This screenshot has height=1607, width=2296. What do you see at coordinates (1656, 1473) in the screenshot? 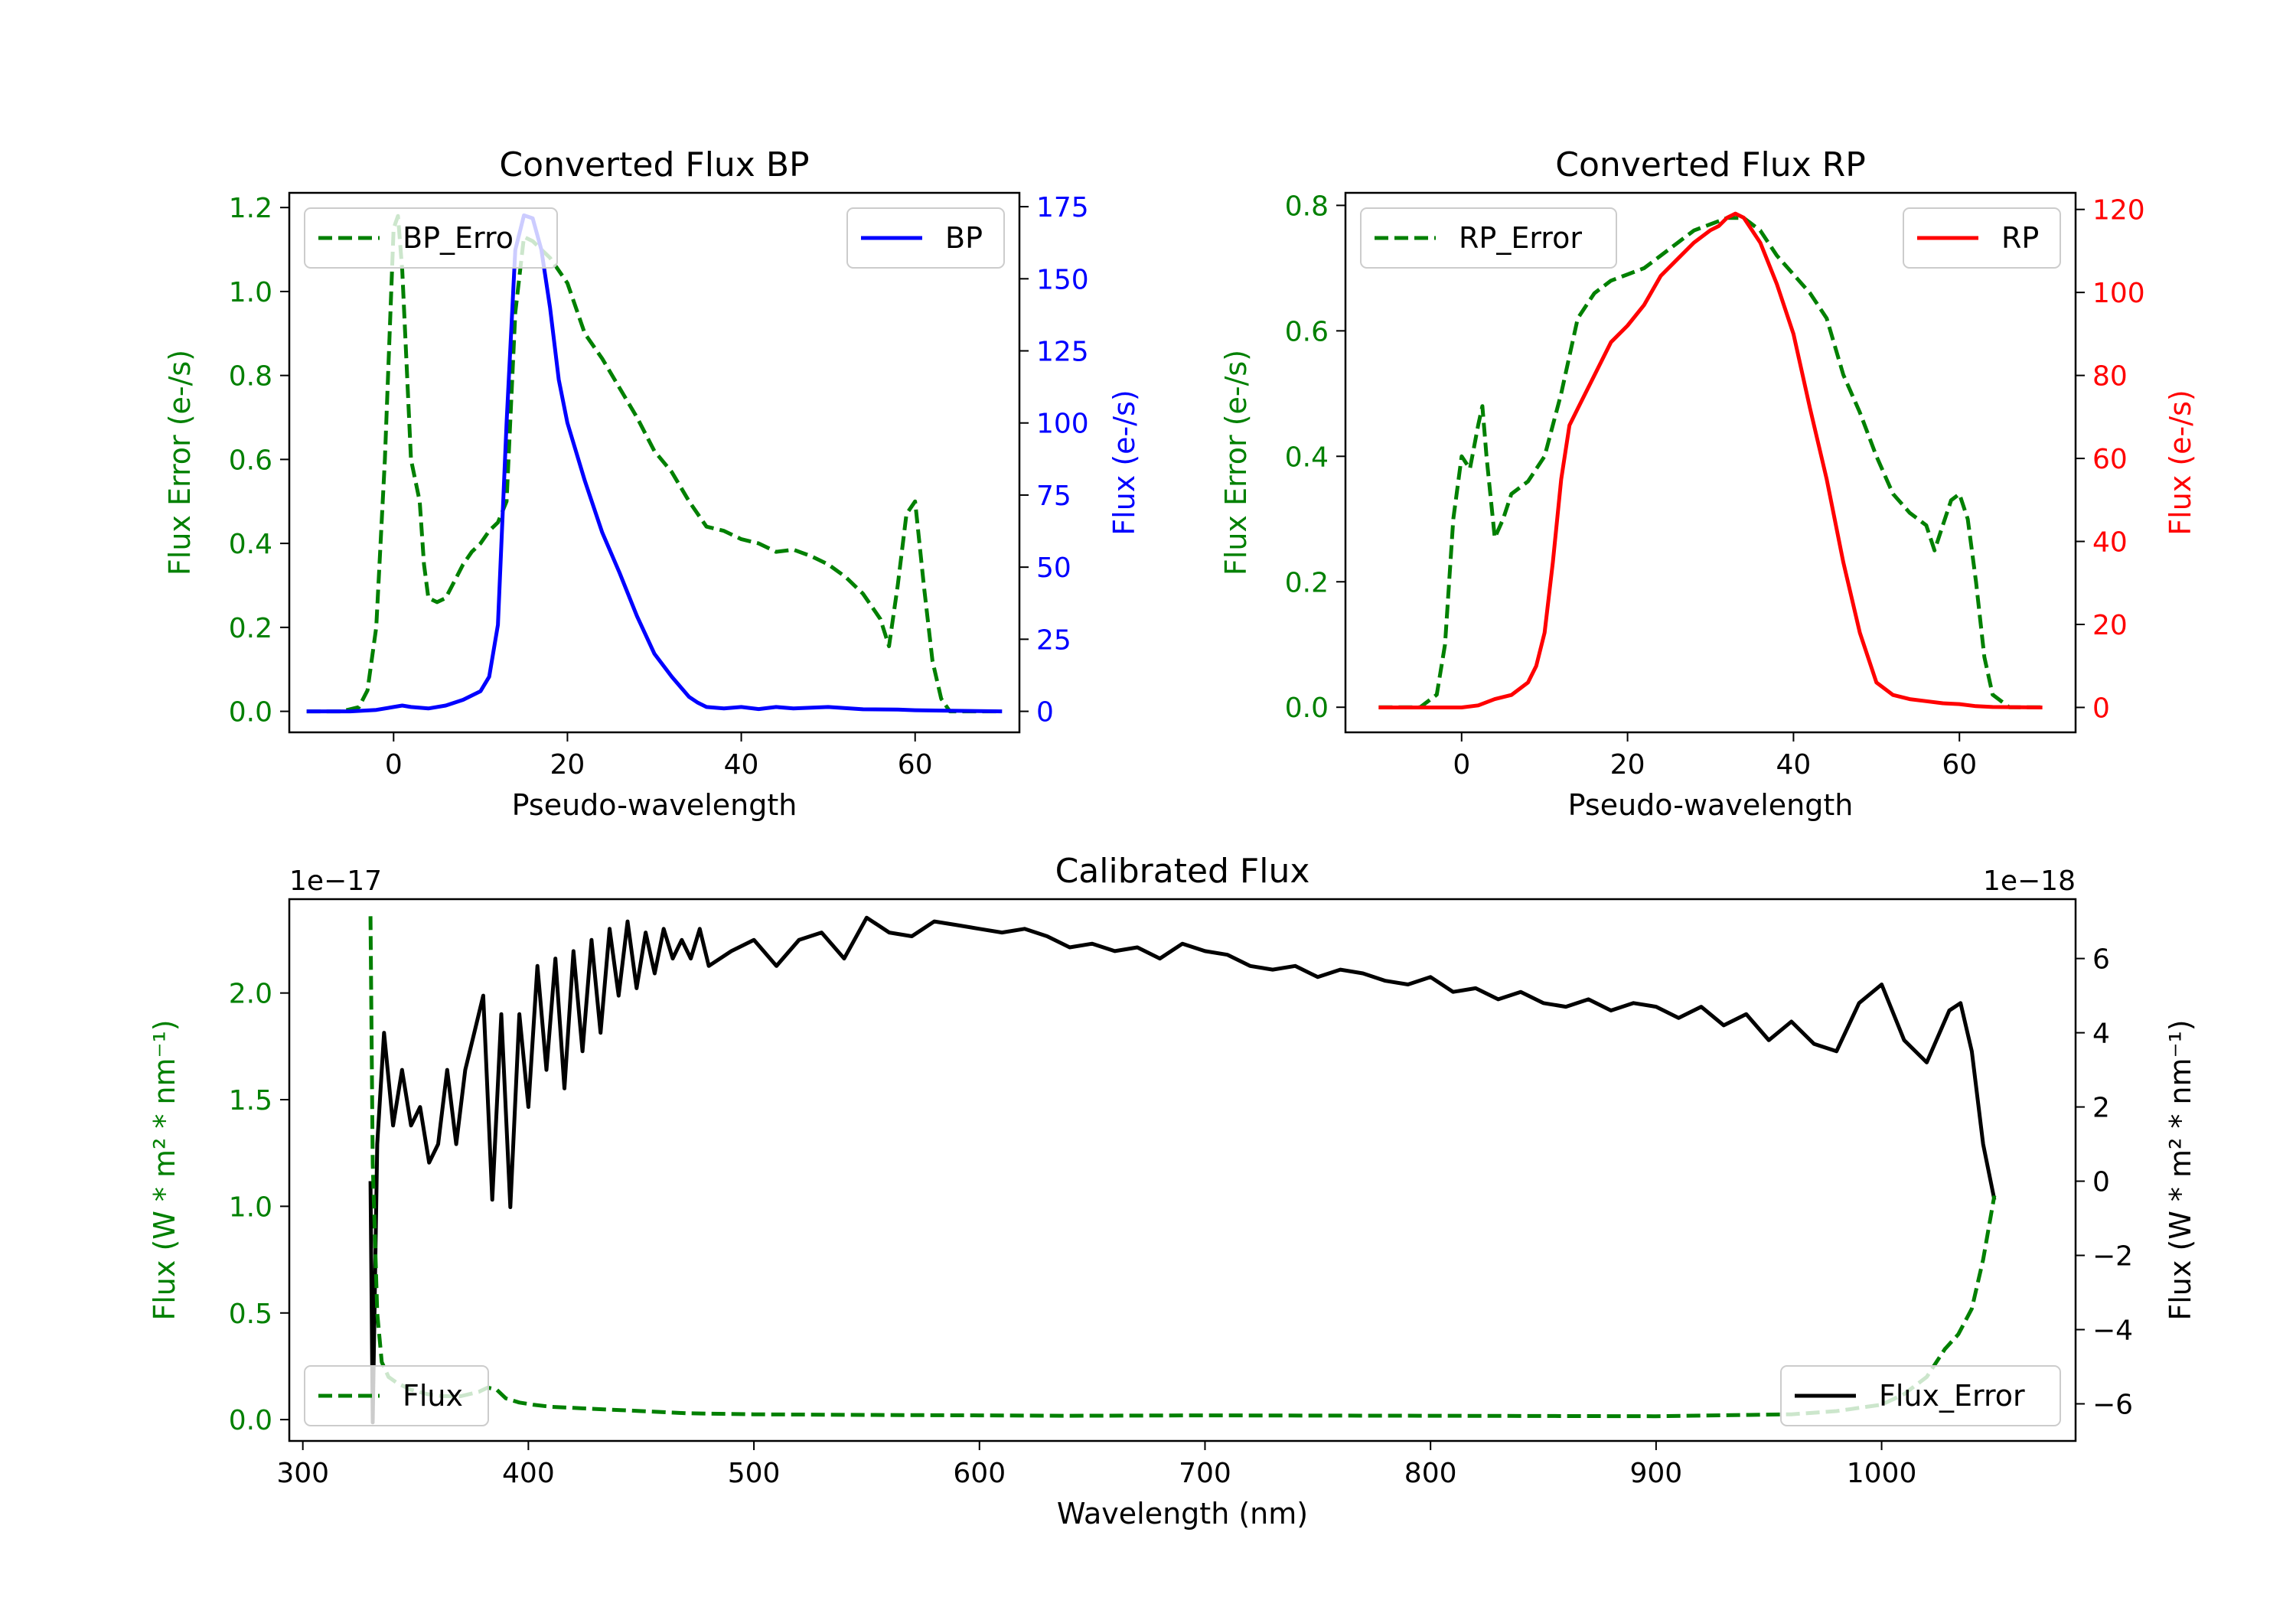
I see `x-tick-label: 900` at bounding box center [1656, 1473].